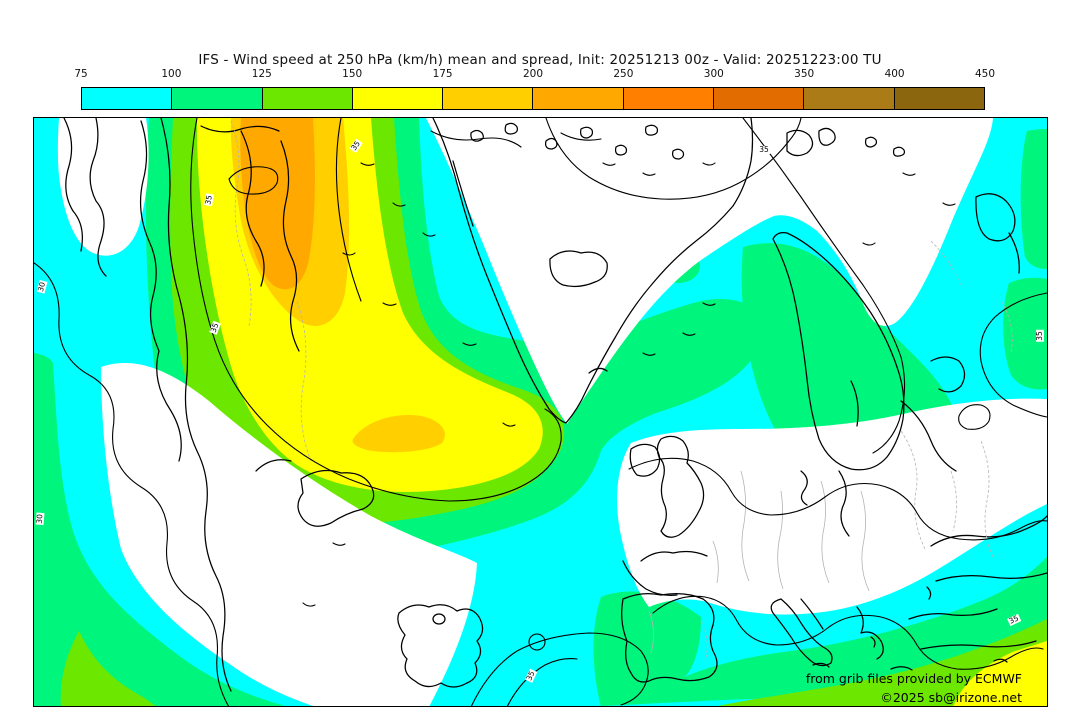  I want to click on attribution-line1: from grib files provided by ECMWF, so click(913, 678).